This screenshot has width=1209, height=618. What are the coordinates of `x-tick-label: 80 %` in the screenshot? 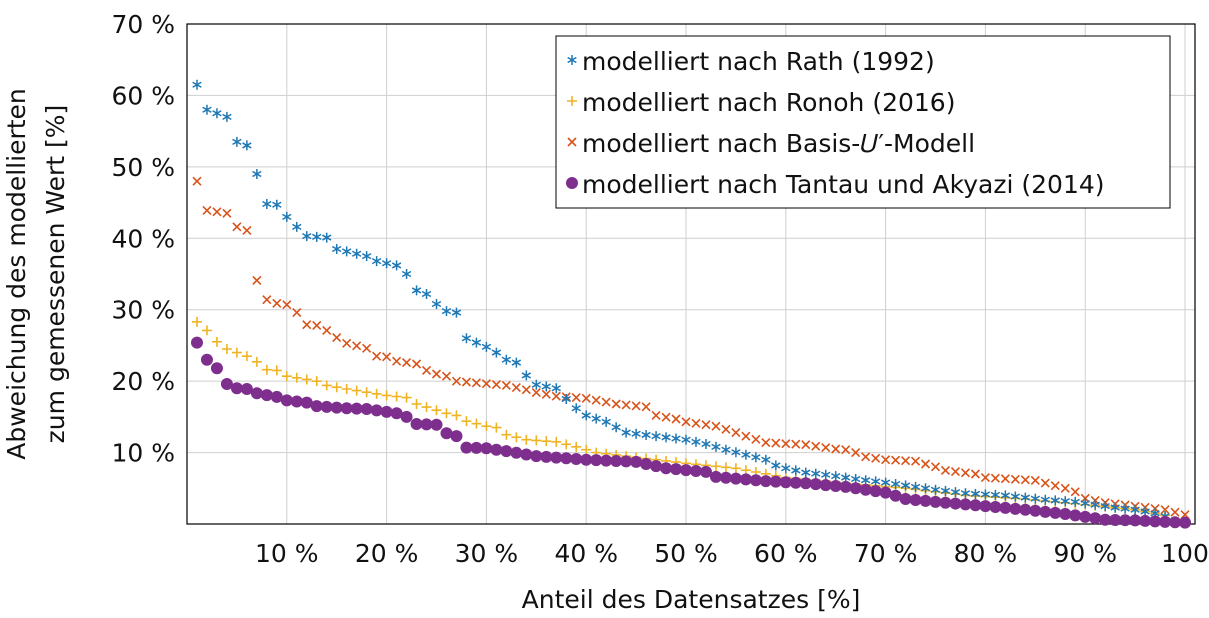 It's located at (986, 553).